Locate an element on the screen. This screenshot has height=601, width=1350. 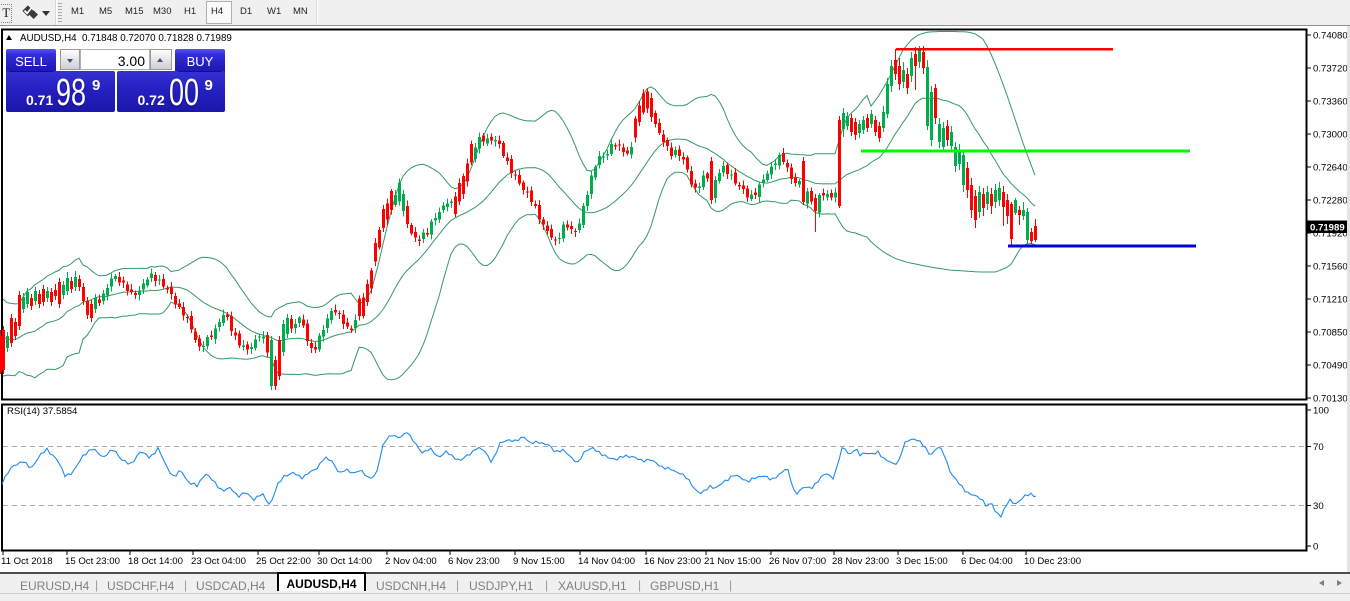
svg-text: 30 Oct 14:00 is located at coordinates (344, 561).